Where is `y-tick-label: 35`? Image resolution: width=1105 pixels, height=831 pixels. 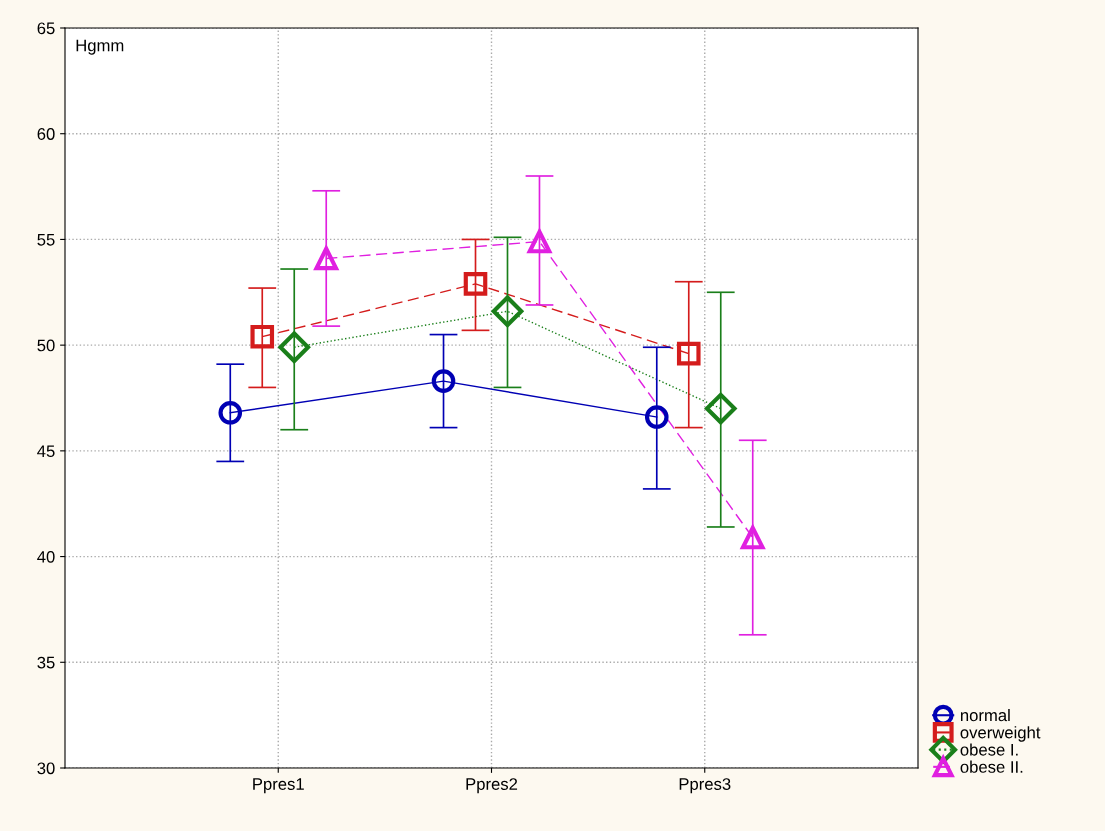 y-tick-label: 35 is located at coordinates (46, 662).